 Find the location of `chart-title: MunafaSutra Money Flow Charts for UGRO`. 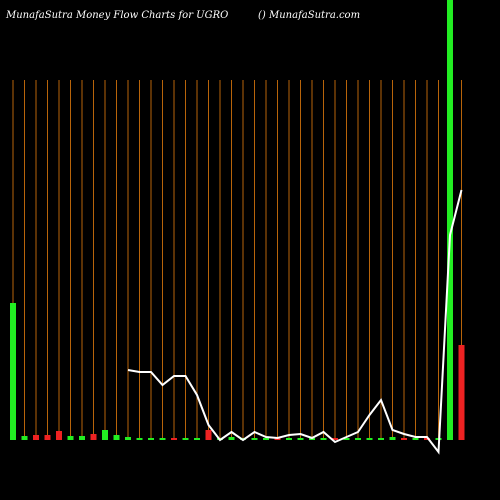

chart-title: MunafaSutra Money Flow Charts for UGRO is located at coordinates (116, 15).